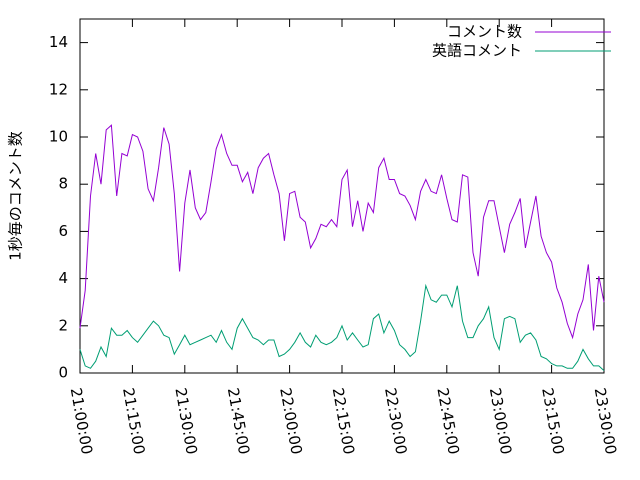  I want to click on x-tick-label: 23:30:00, so click(605, 420).